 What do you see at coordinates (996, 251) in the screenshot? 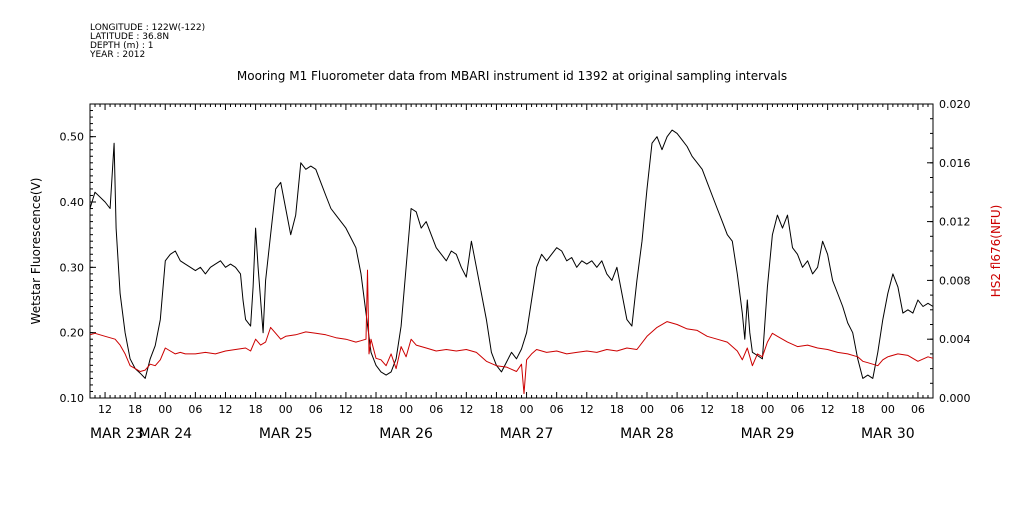
I see `y2-axis-label: HS2 fl676(NFU)` at bounding box center [996, 251].